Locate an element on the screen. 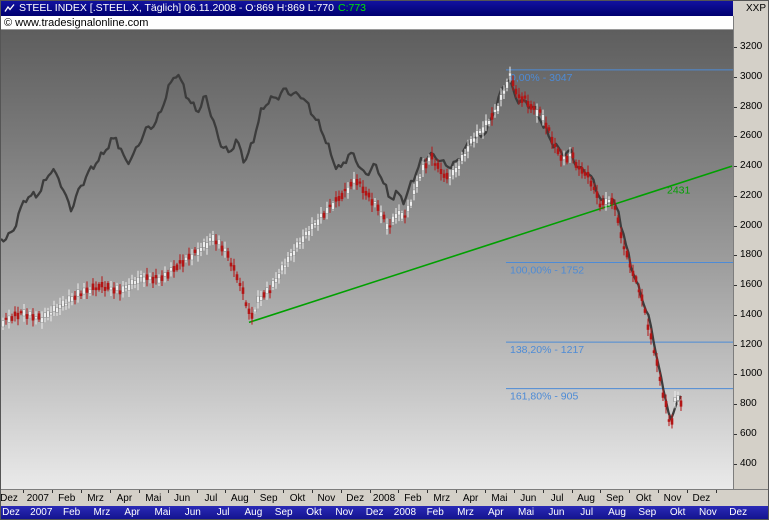 Image resolution: width=769 pixels, height=520 pixels. price-axis-label: 1000 is located at coordinates (751, 374).